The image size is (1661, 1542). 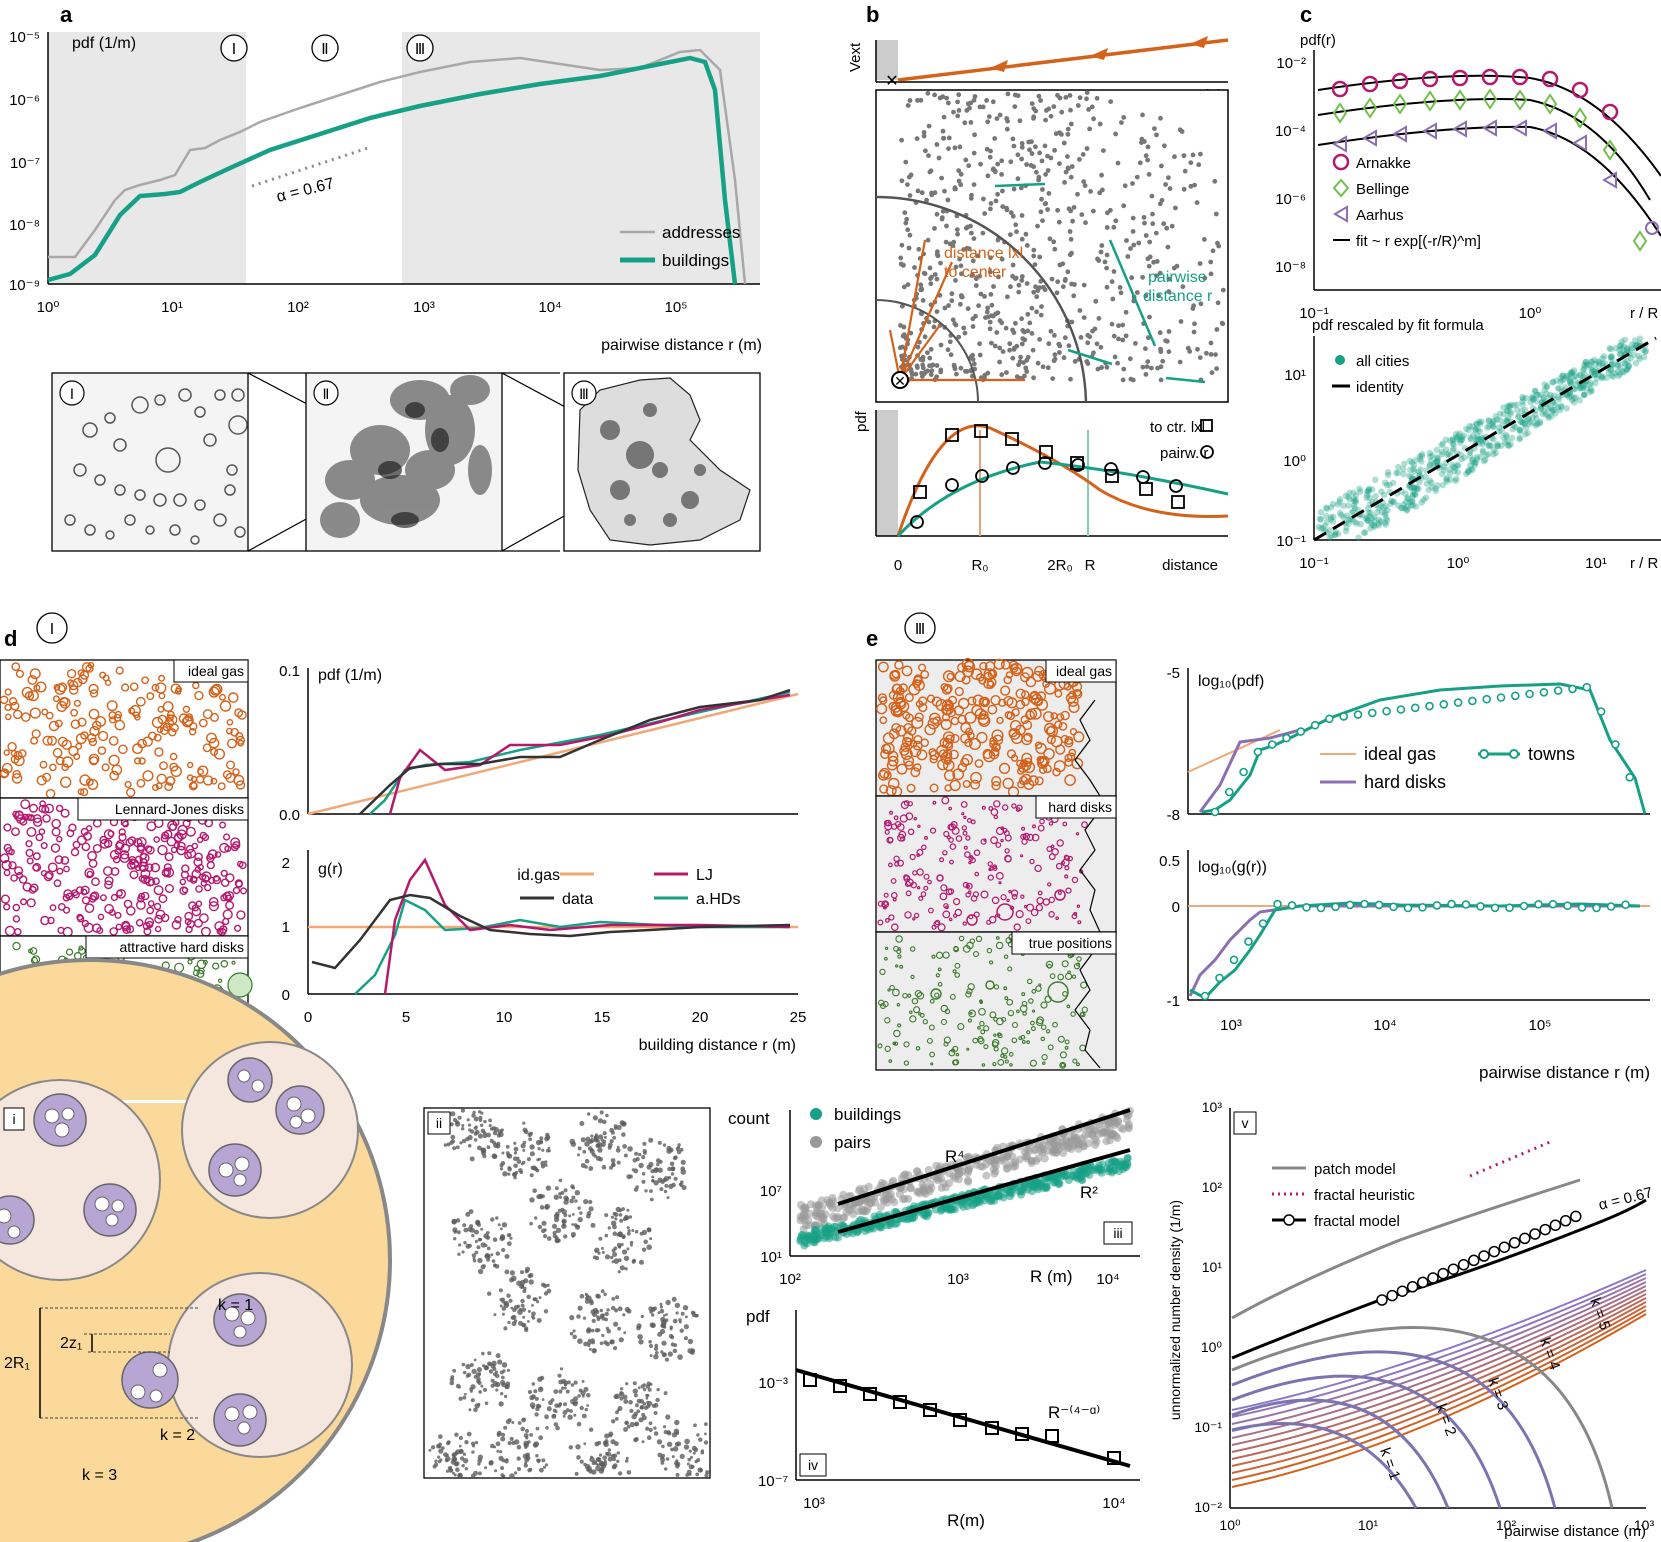 I want to click on f-sub-ii: ii, so click(x=567, y=1293).